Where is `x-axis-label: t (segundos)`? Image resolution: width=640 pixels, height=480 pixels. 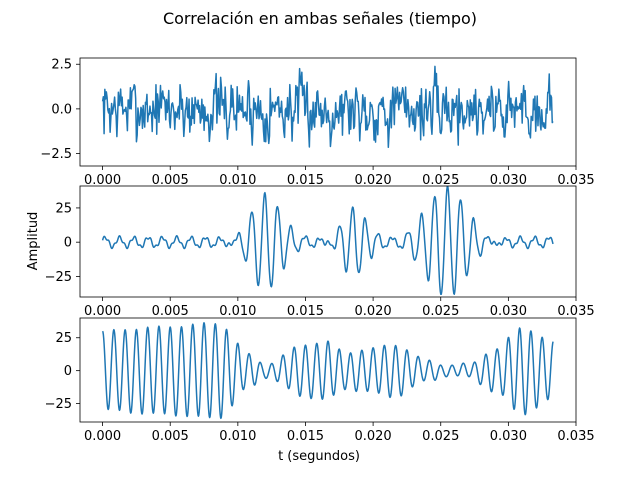
x-axis-label: t (segundos) is located at coordinates (319, 456).